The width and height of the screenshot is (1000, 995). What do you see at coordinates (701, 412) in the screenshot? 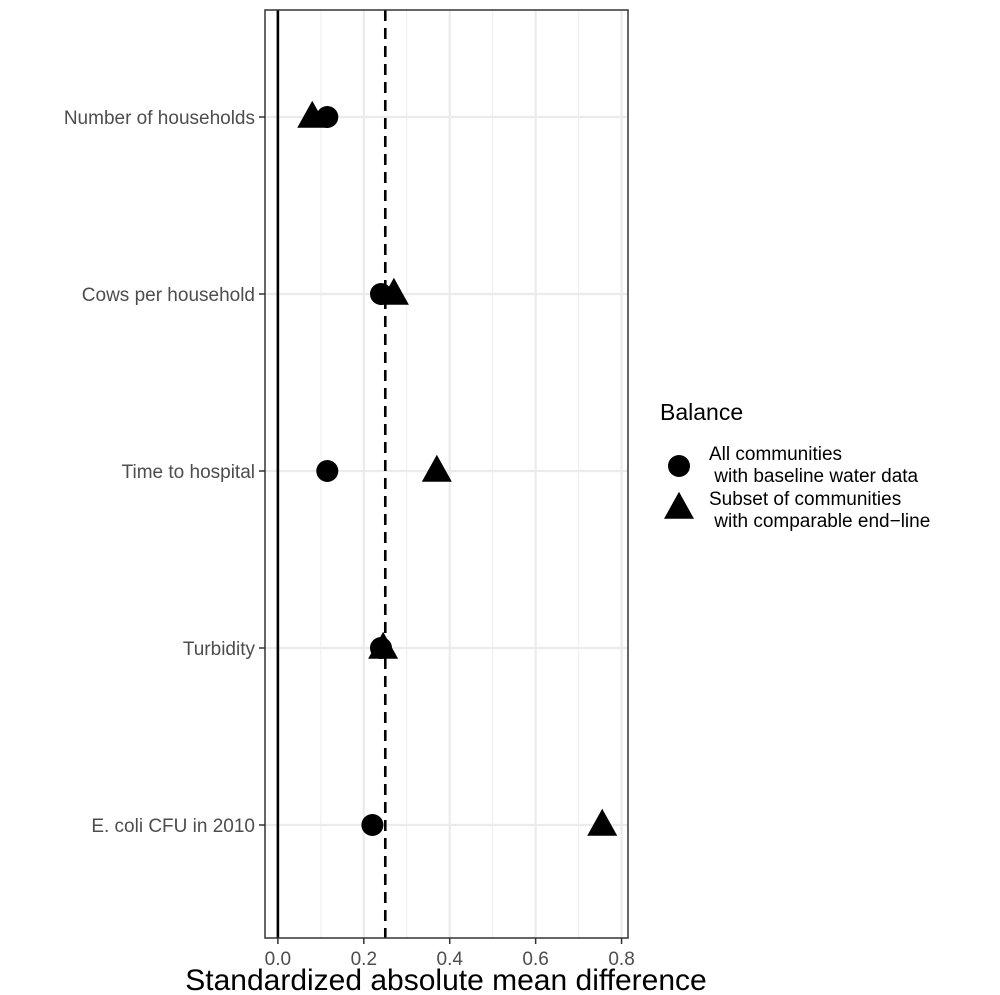
I see `legend-title: Balance` at bounding box center [701, 412].